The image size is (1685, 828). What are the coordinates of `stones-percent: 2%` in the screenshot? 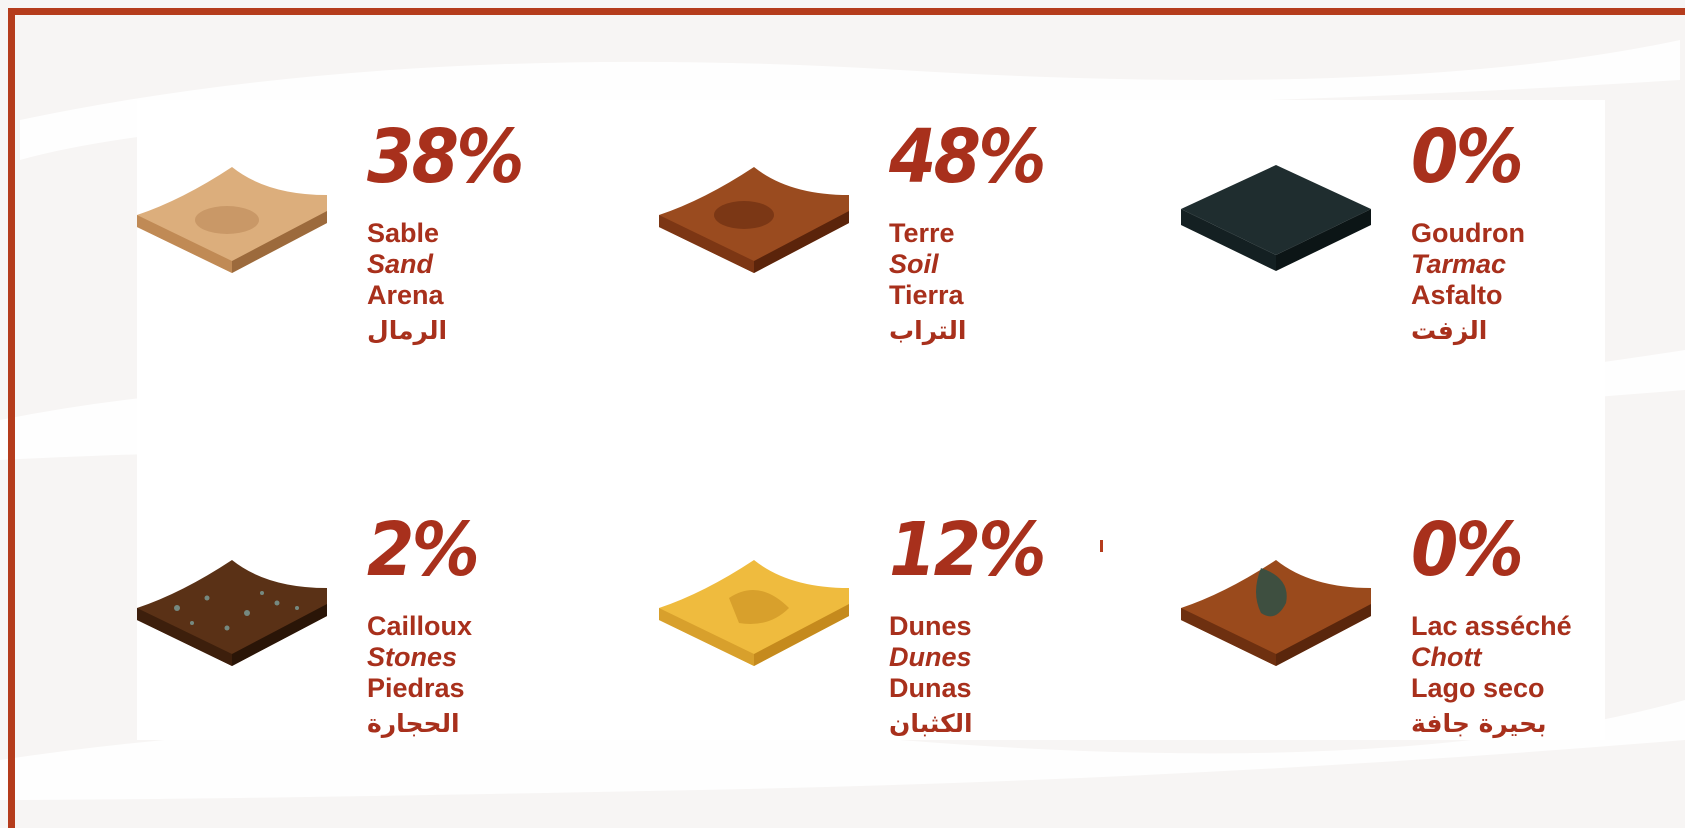 It's located at (423, 550).